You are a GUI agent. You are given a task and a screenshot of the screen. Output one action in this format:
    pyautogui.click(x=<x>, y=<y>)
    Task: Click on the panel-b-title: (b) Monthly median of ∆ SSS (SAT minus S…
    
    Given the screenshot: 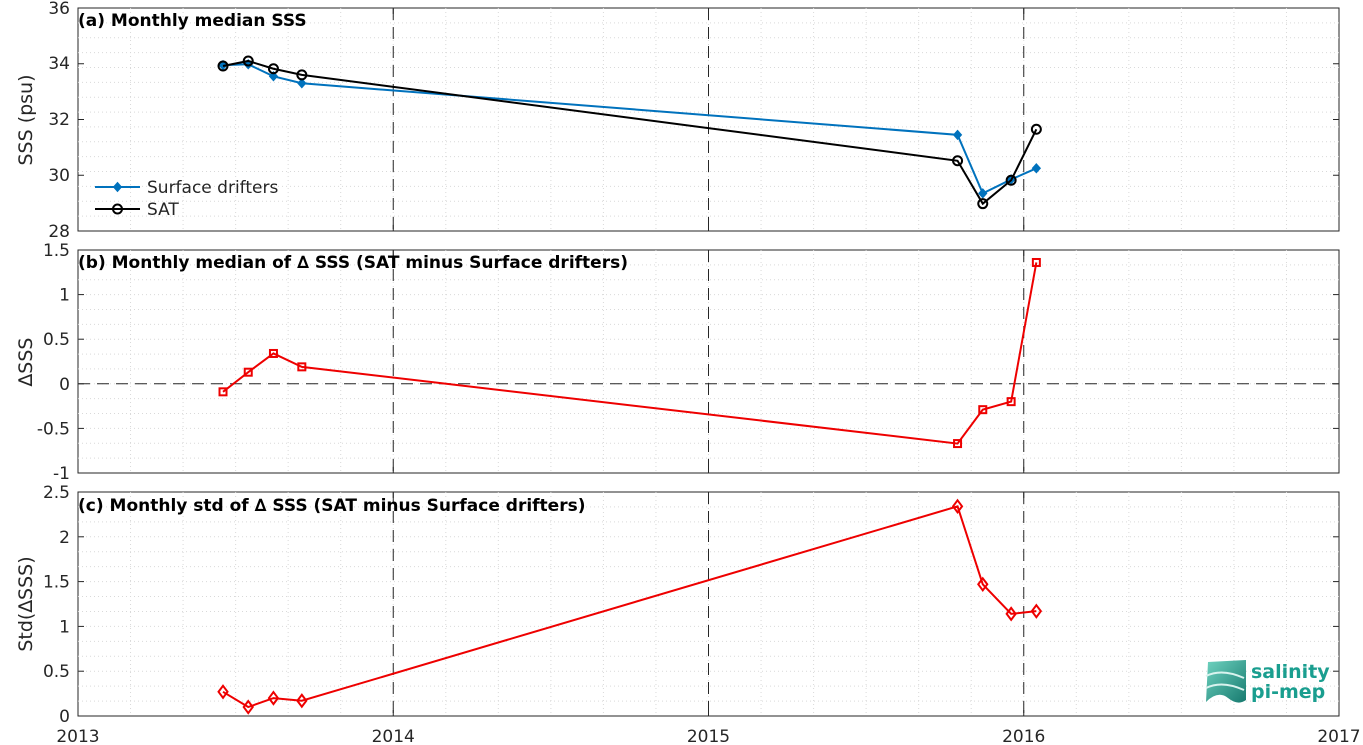 What is the action you would take?
    pyautogui.click(x=353, y=263)
    